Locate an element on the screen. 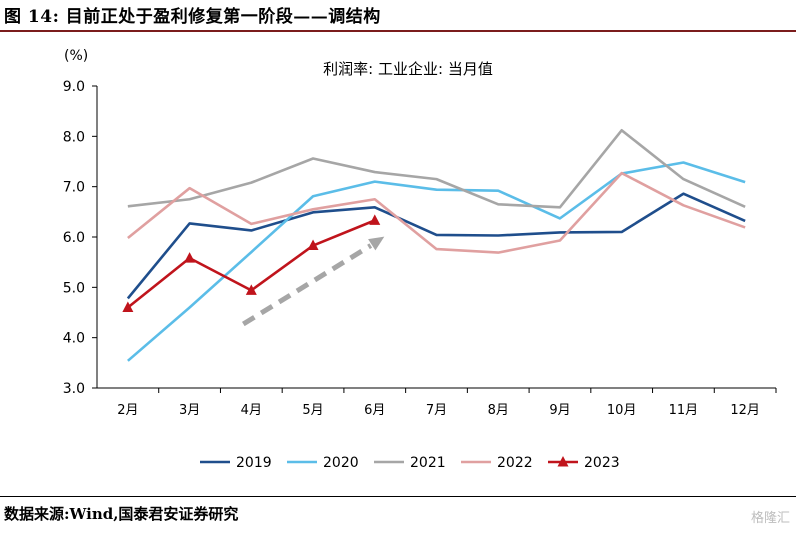  x-tick-label: 2月 is located at coordinates (127, 410).